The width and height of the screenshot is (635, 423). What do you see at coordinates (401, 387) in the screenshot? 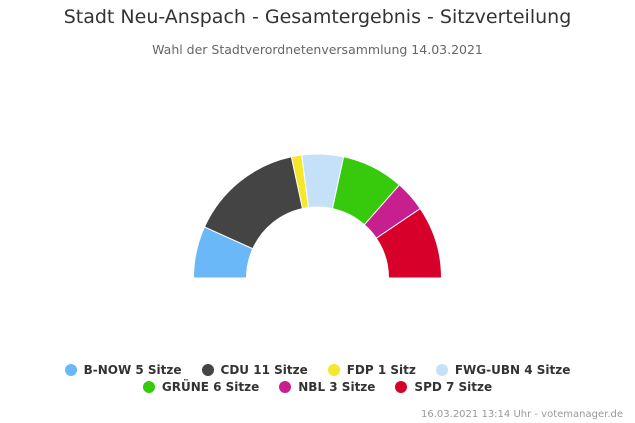
I see `legend-swatch-spd` at bounding box center [401, 387].